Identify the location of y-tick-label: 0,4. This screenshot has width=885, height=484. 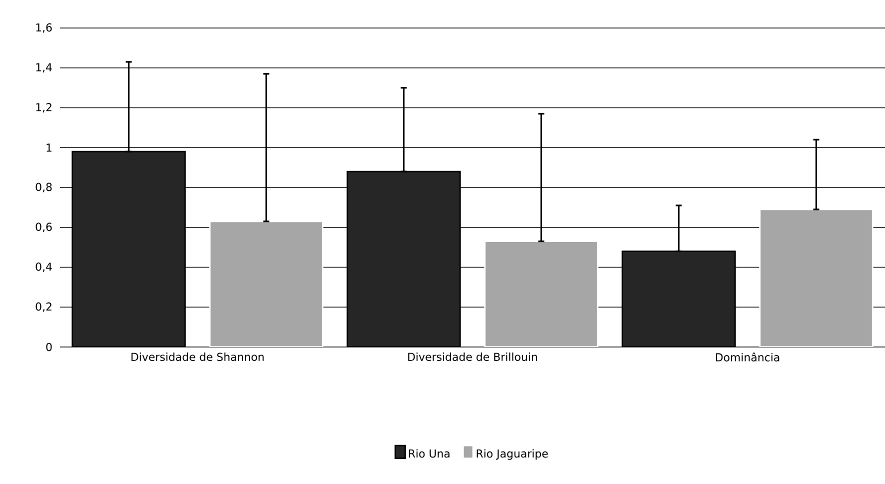
(44, 267).